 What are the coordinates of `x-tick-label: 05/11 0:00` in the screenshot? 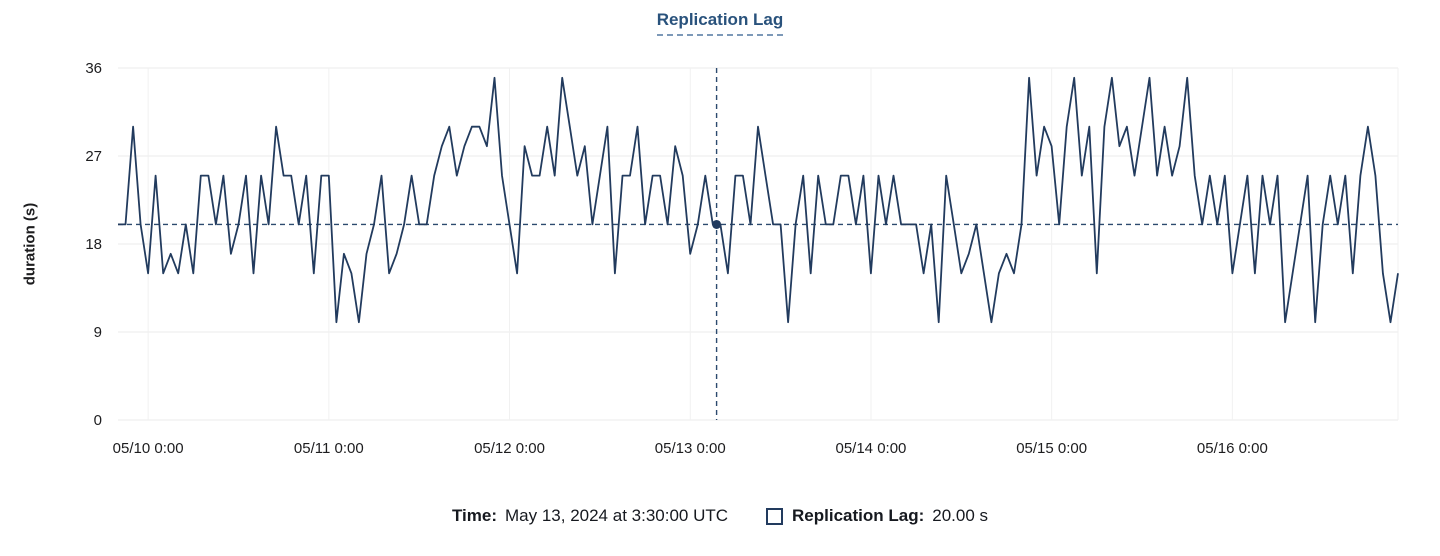 It's located at (329, 448).